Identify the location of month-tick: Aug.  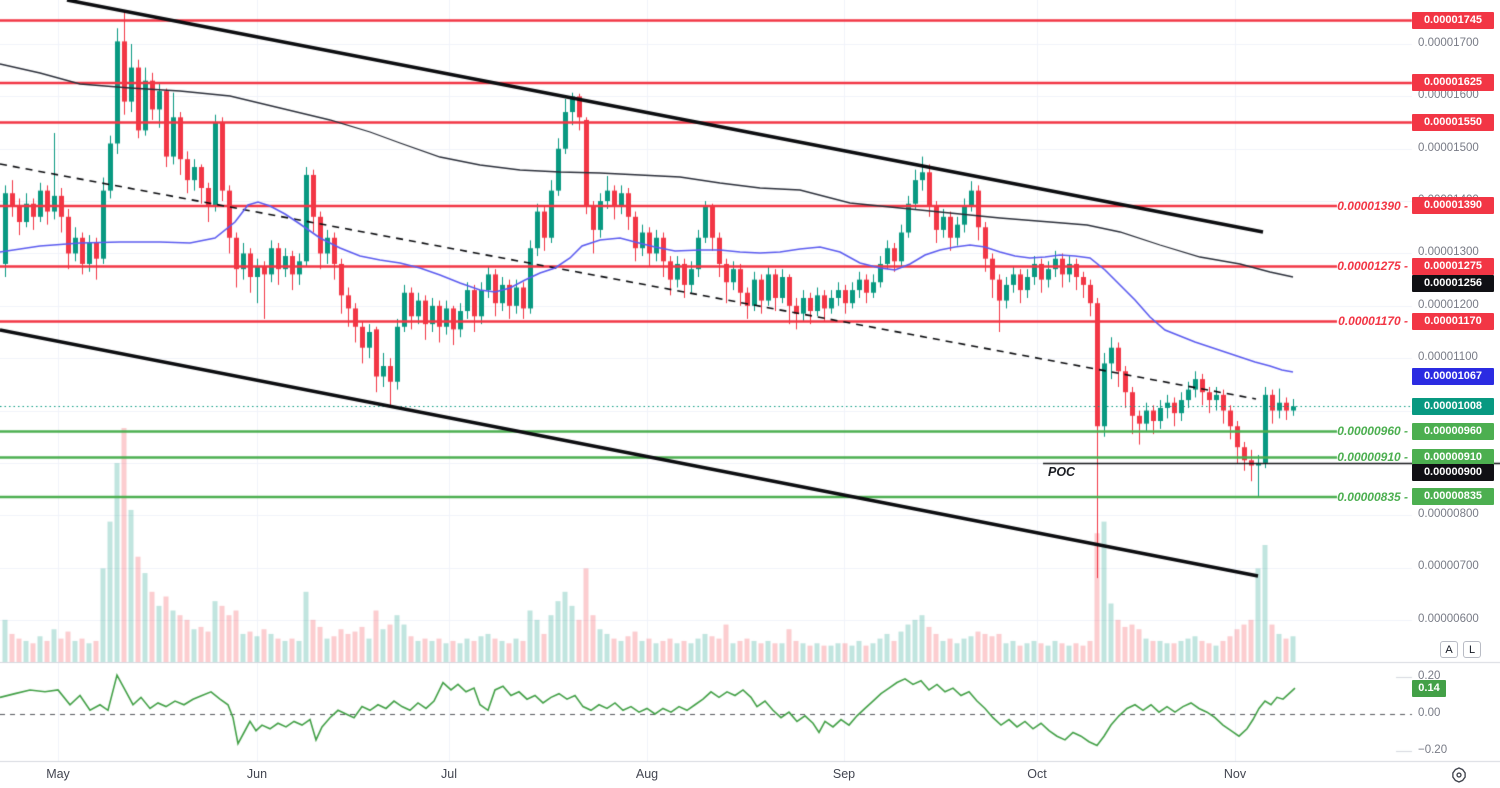
(647, 774).